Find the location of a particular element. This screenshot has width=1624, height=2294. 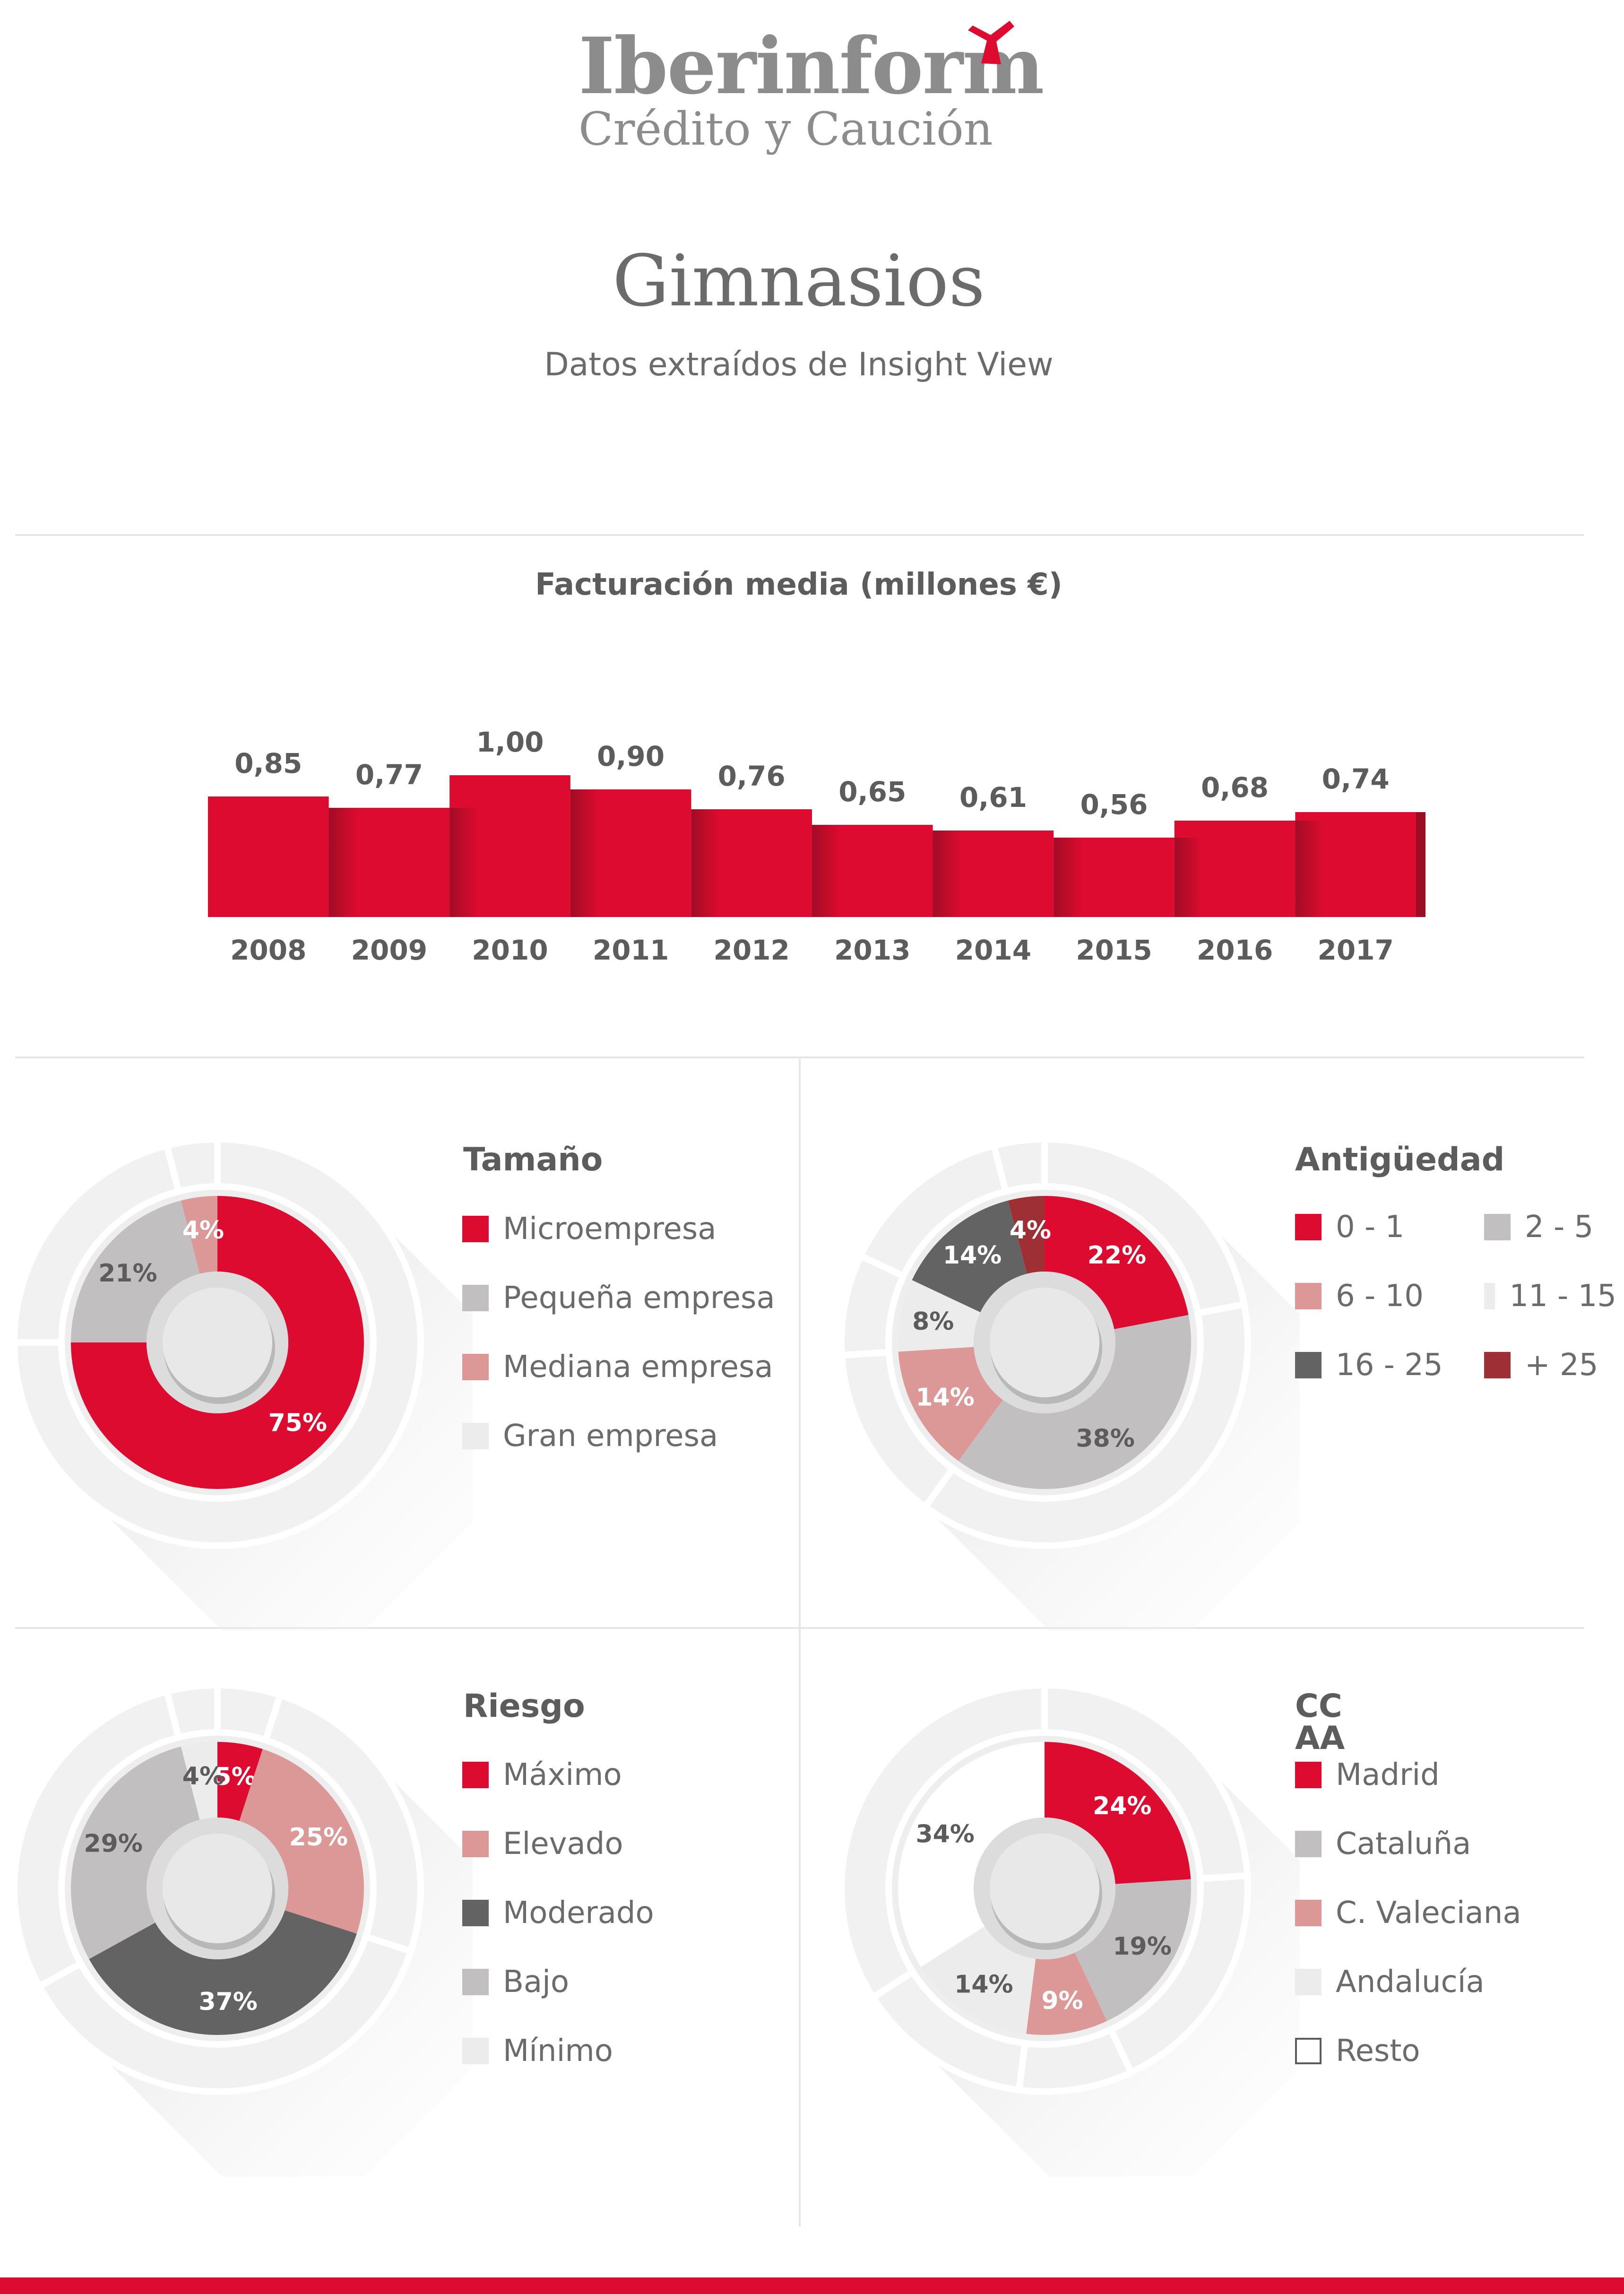

bar-value-label: 0,77 is located at coordinates (389, 775).